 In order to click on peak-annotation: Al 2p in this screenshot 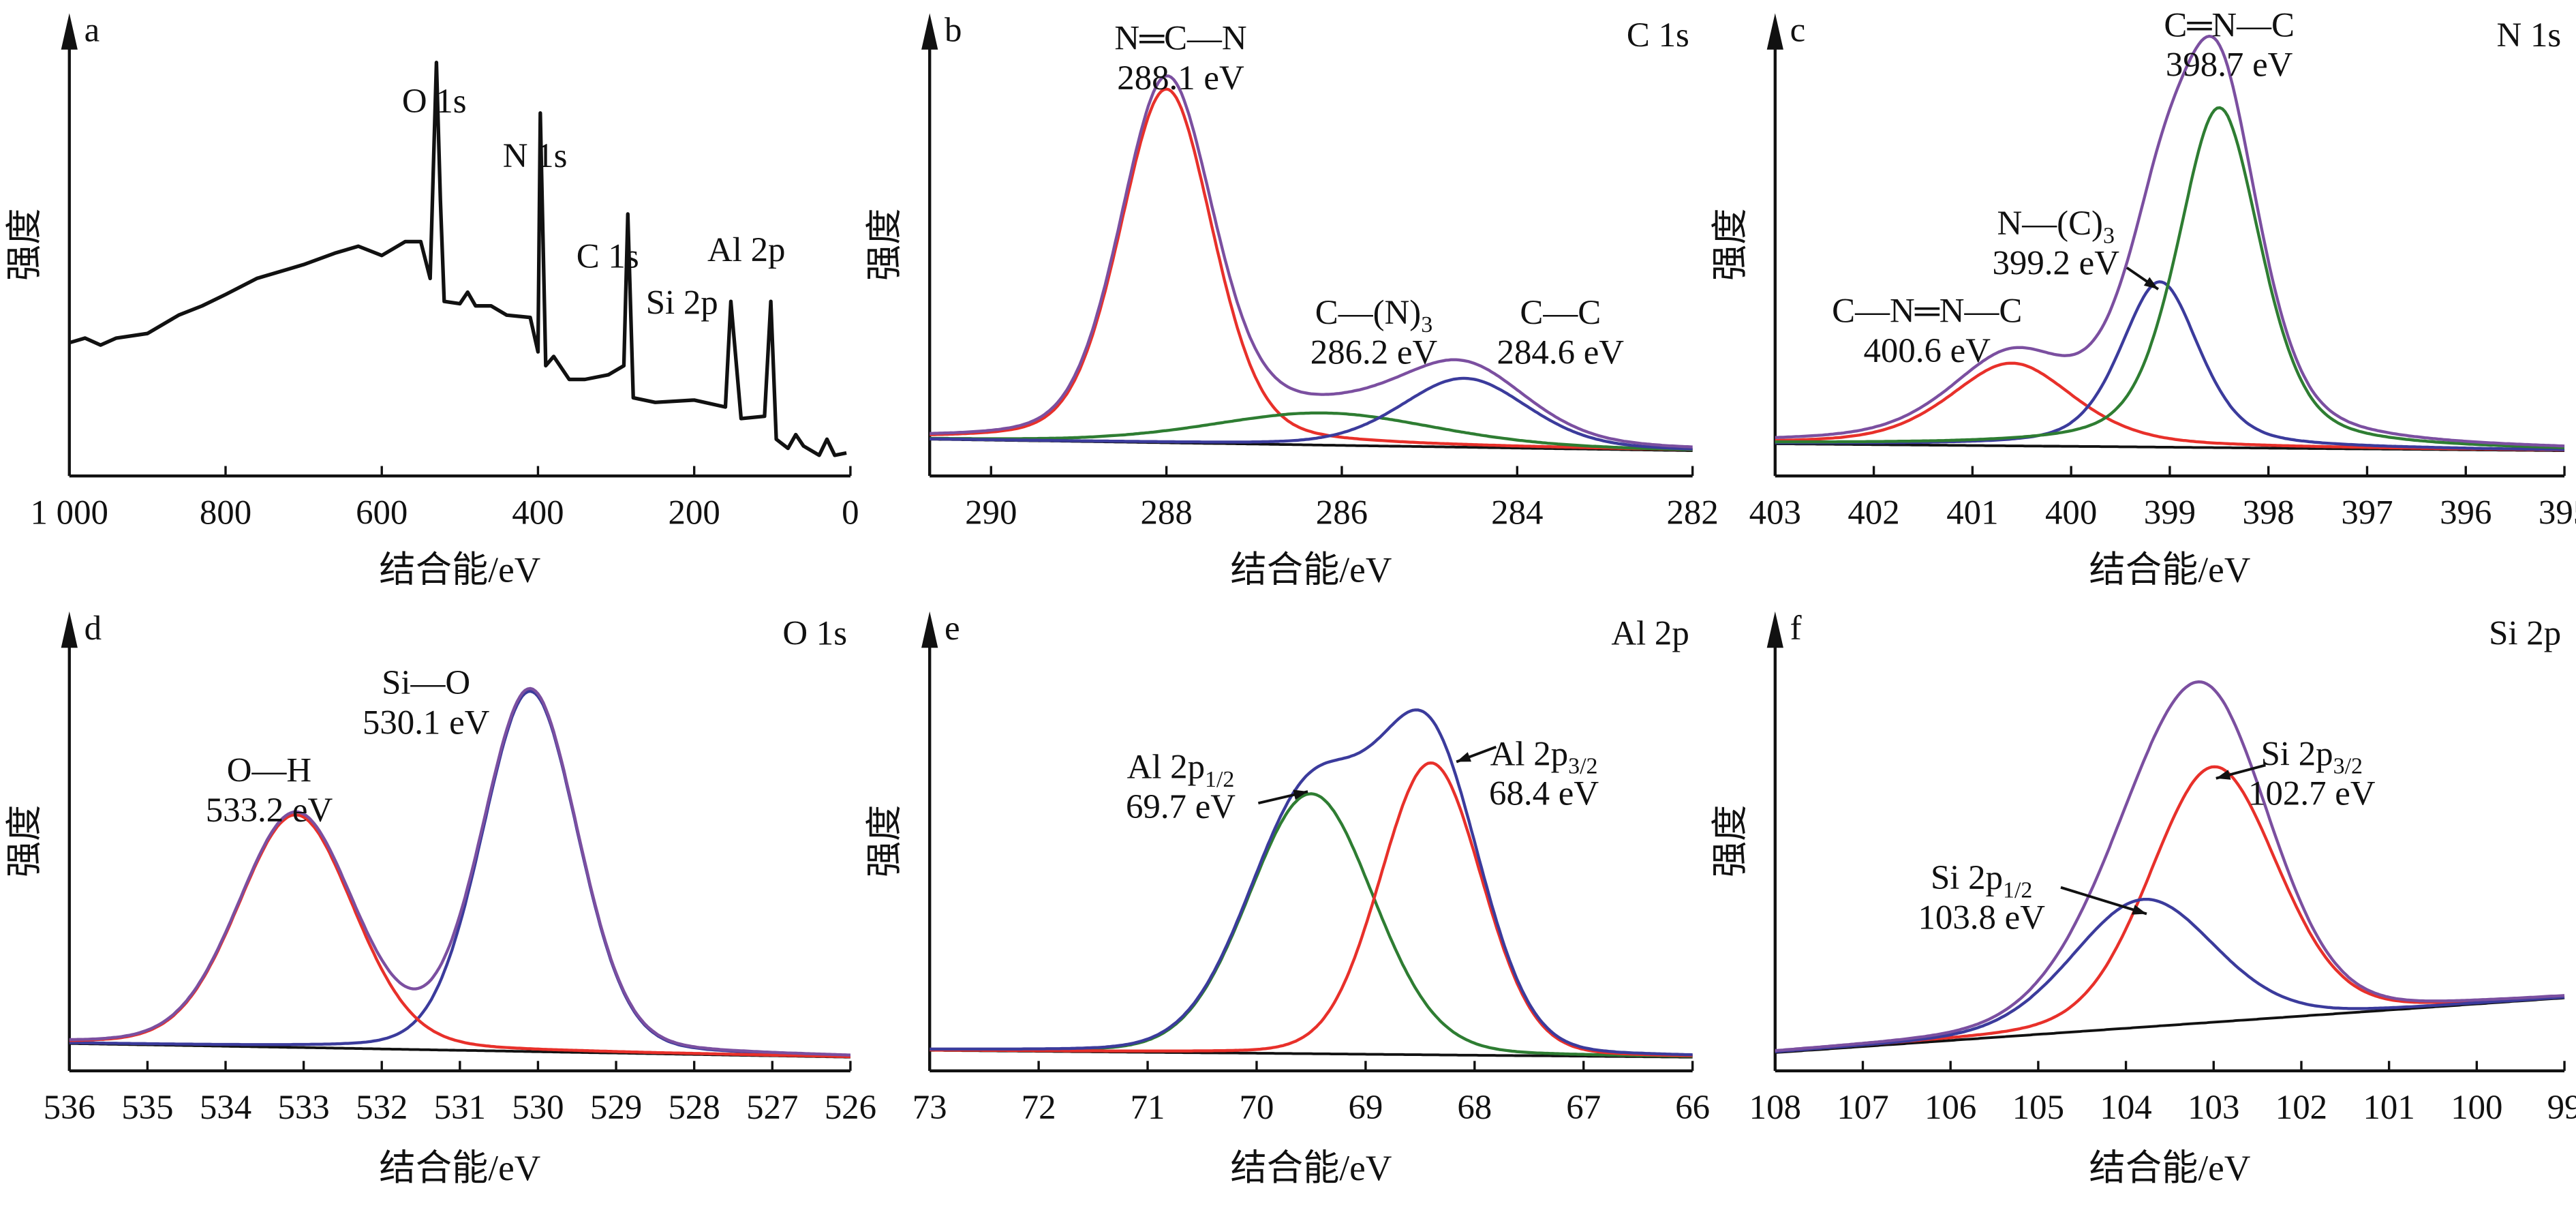, I will do `click(746, 250)`.